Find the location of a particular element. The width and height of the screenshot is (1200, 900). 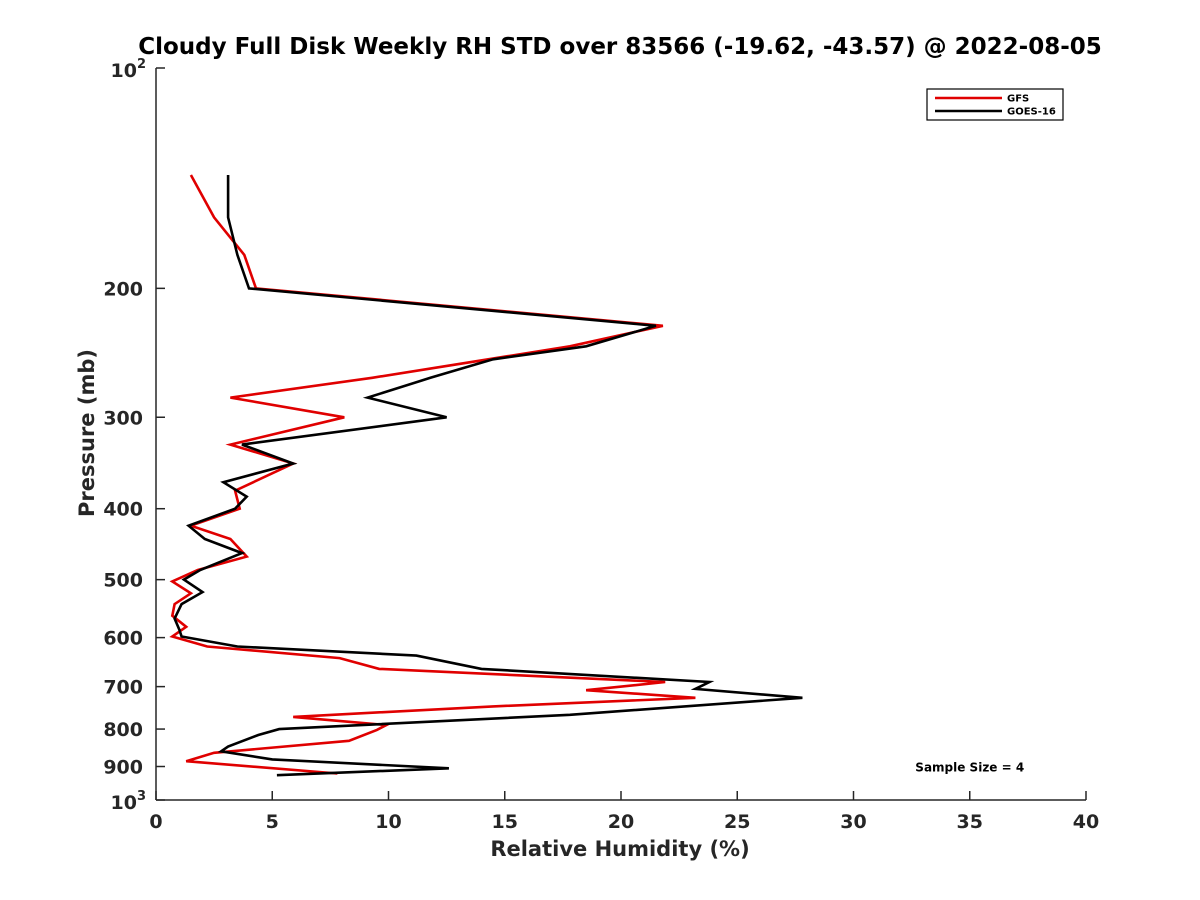

y-tick-label: 800 is located at coordinates (123, 730).